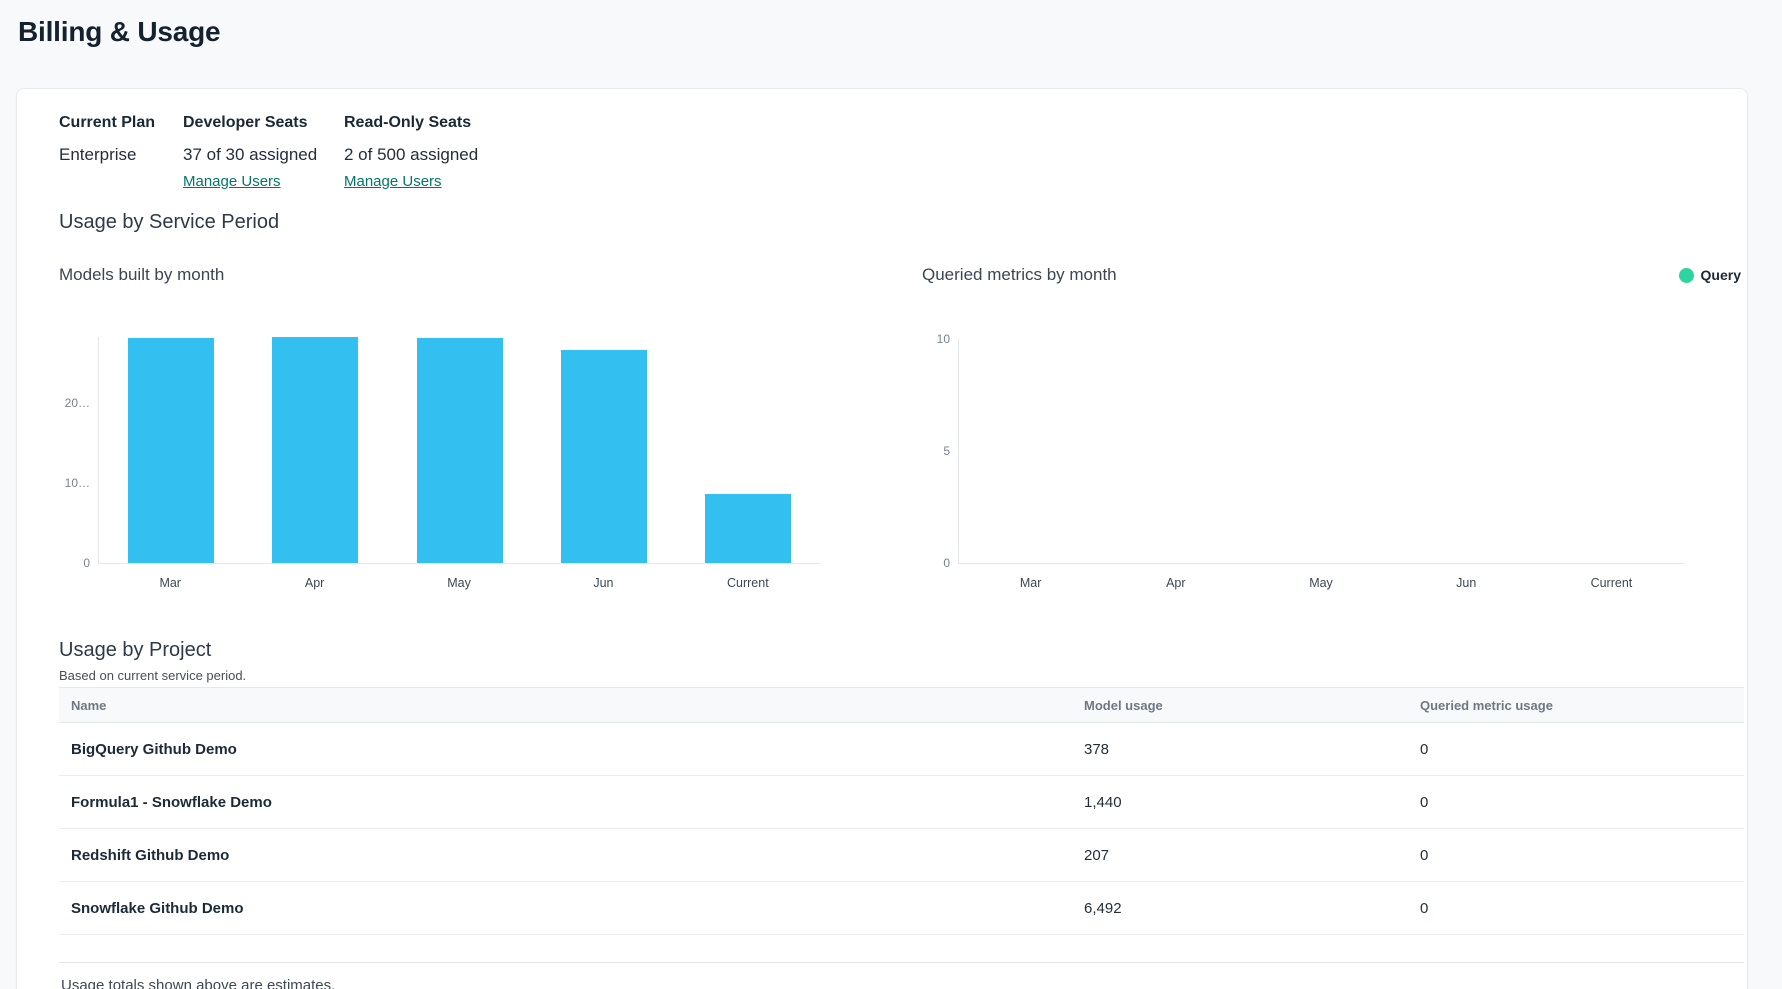 Image resolution: width=1782 pixels, height=989 pixels. I want to click on model-usage-value: 207, so click(1097, 855).